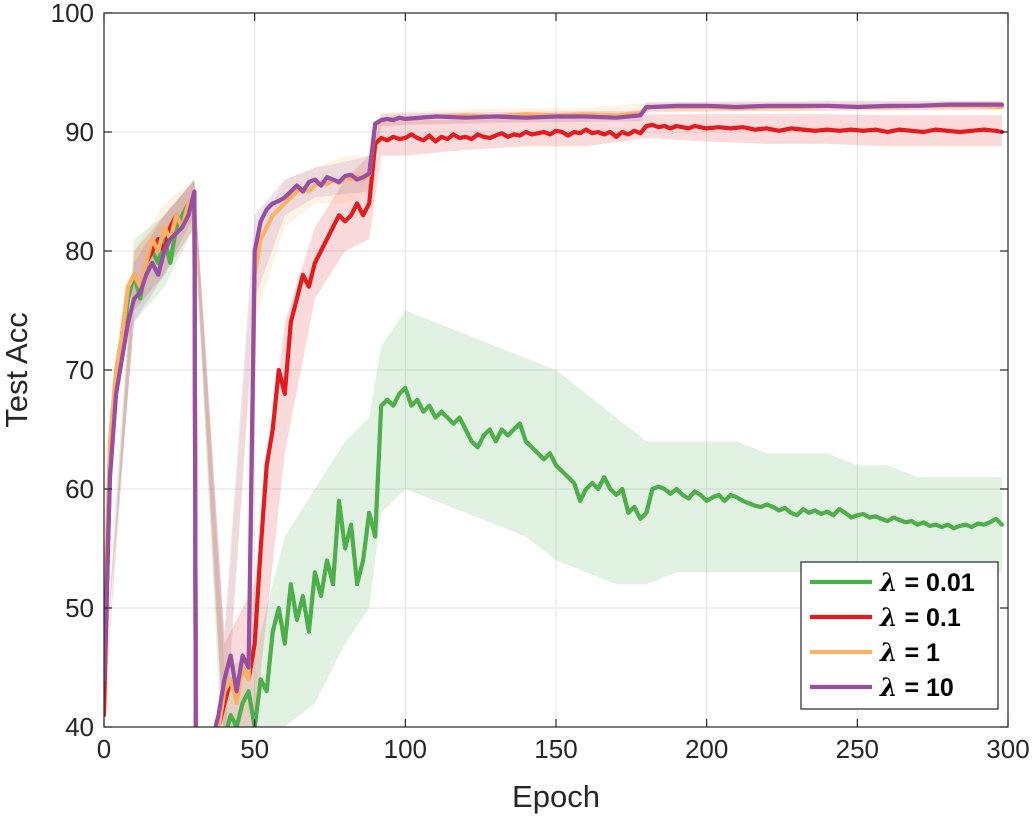 The image size is (1036, 817). What do you see at coordinates (79, 608) in the screenshot?
I see `y-tick-label: 50` at bounding box center [79, 608].